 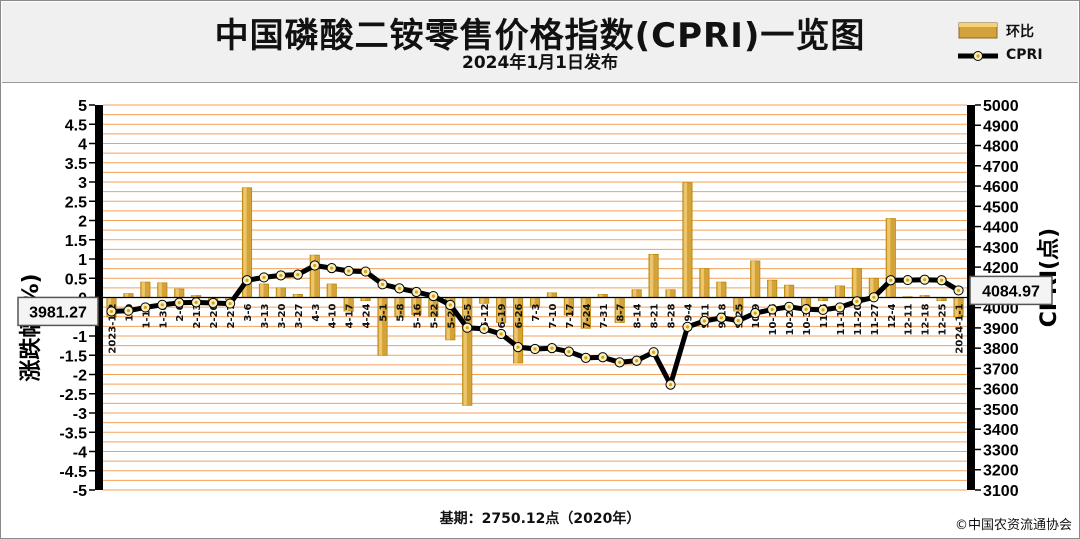 What do you see at coordinates (231, 315) in the screenshot?
I see `x-tick-label: 2-27` at bounding box center [231, 315].